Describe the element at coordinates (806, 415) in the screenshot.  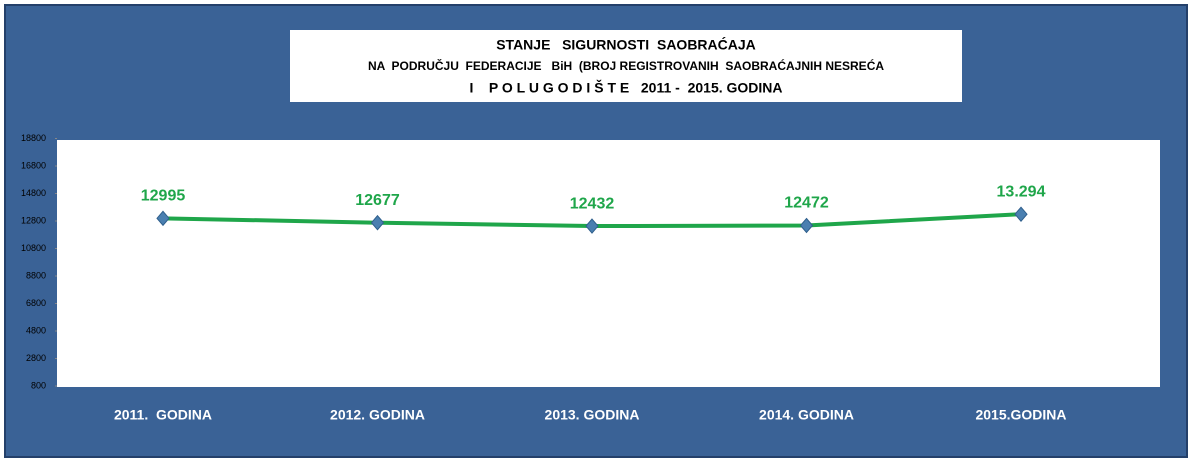
I see `x-tick-label: 2014. GODINA` at that location.